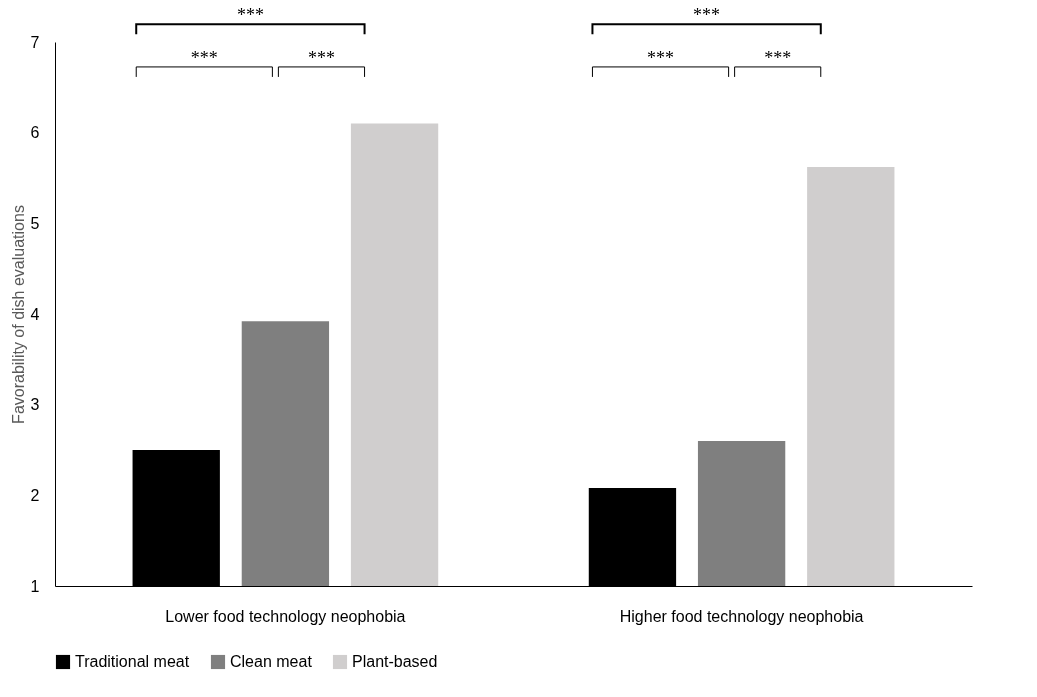 This screenshot has height=697, width=1037. Describe the element at coordinates (285, 616) in the screenshot. I see `x-tick-label: Lower food technology neophobia` at that location.